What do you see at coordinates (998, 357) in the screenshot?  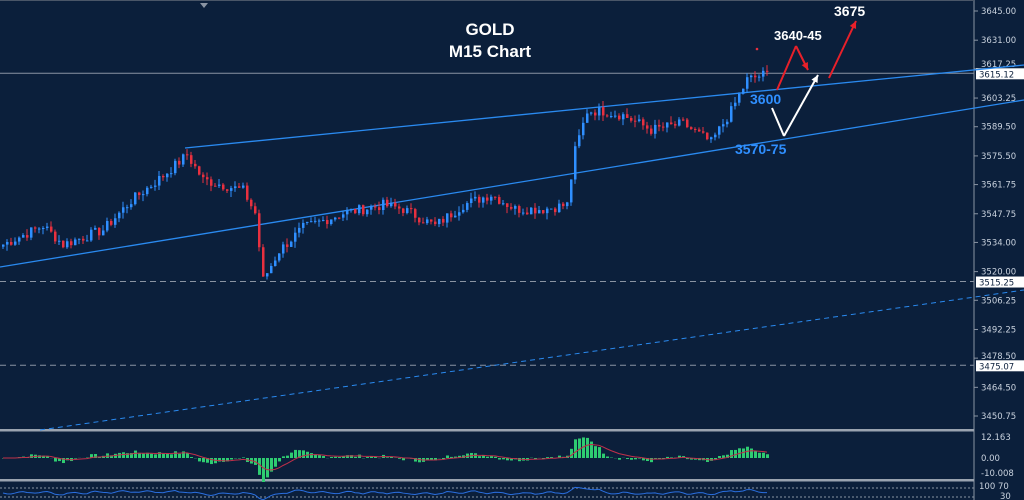 I see `price-tick-label: 3478.50` at bounding box center [998, 357].